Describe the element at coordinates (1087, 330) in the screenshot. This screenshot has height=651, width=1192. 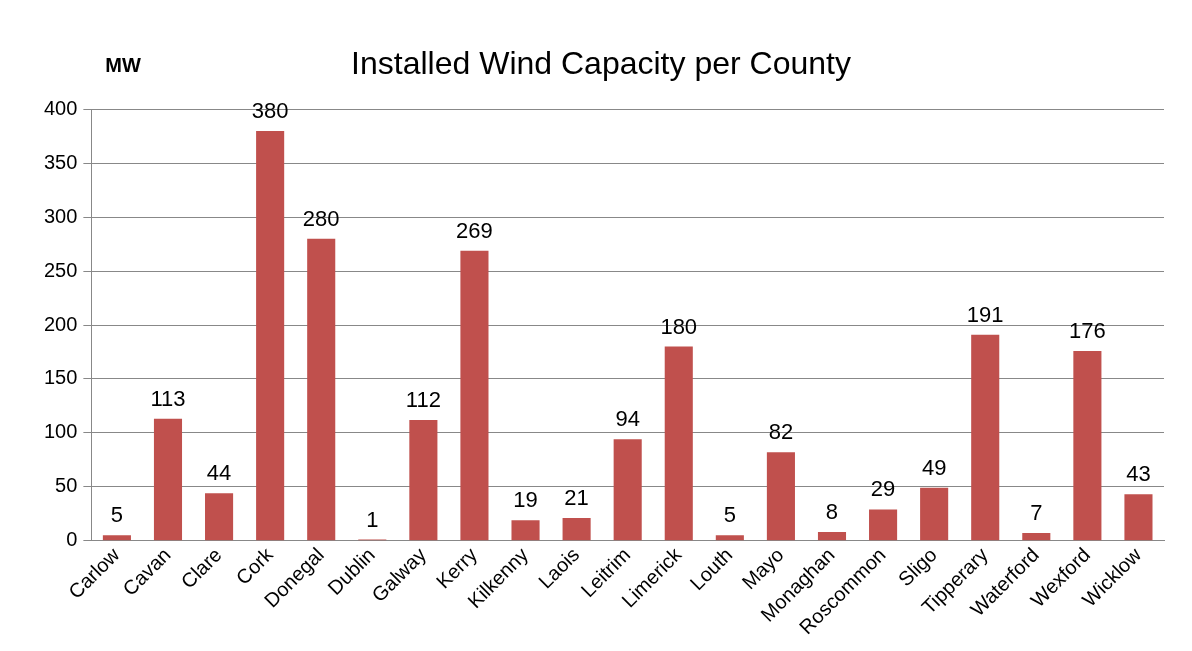
I see `data-label: 176` at that location.